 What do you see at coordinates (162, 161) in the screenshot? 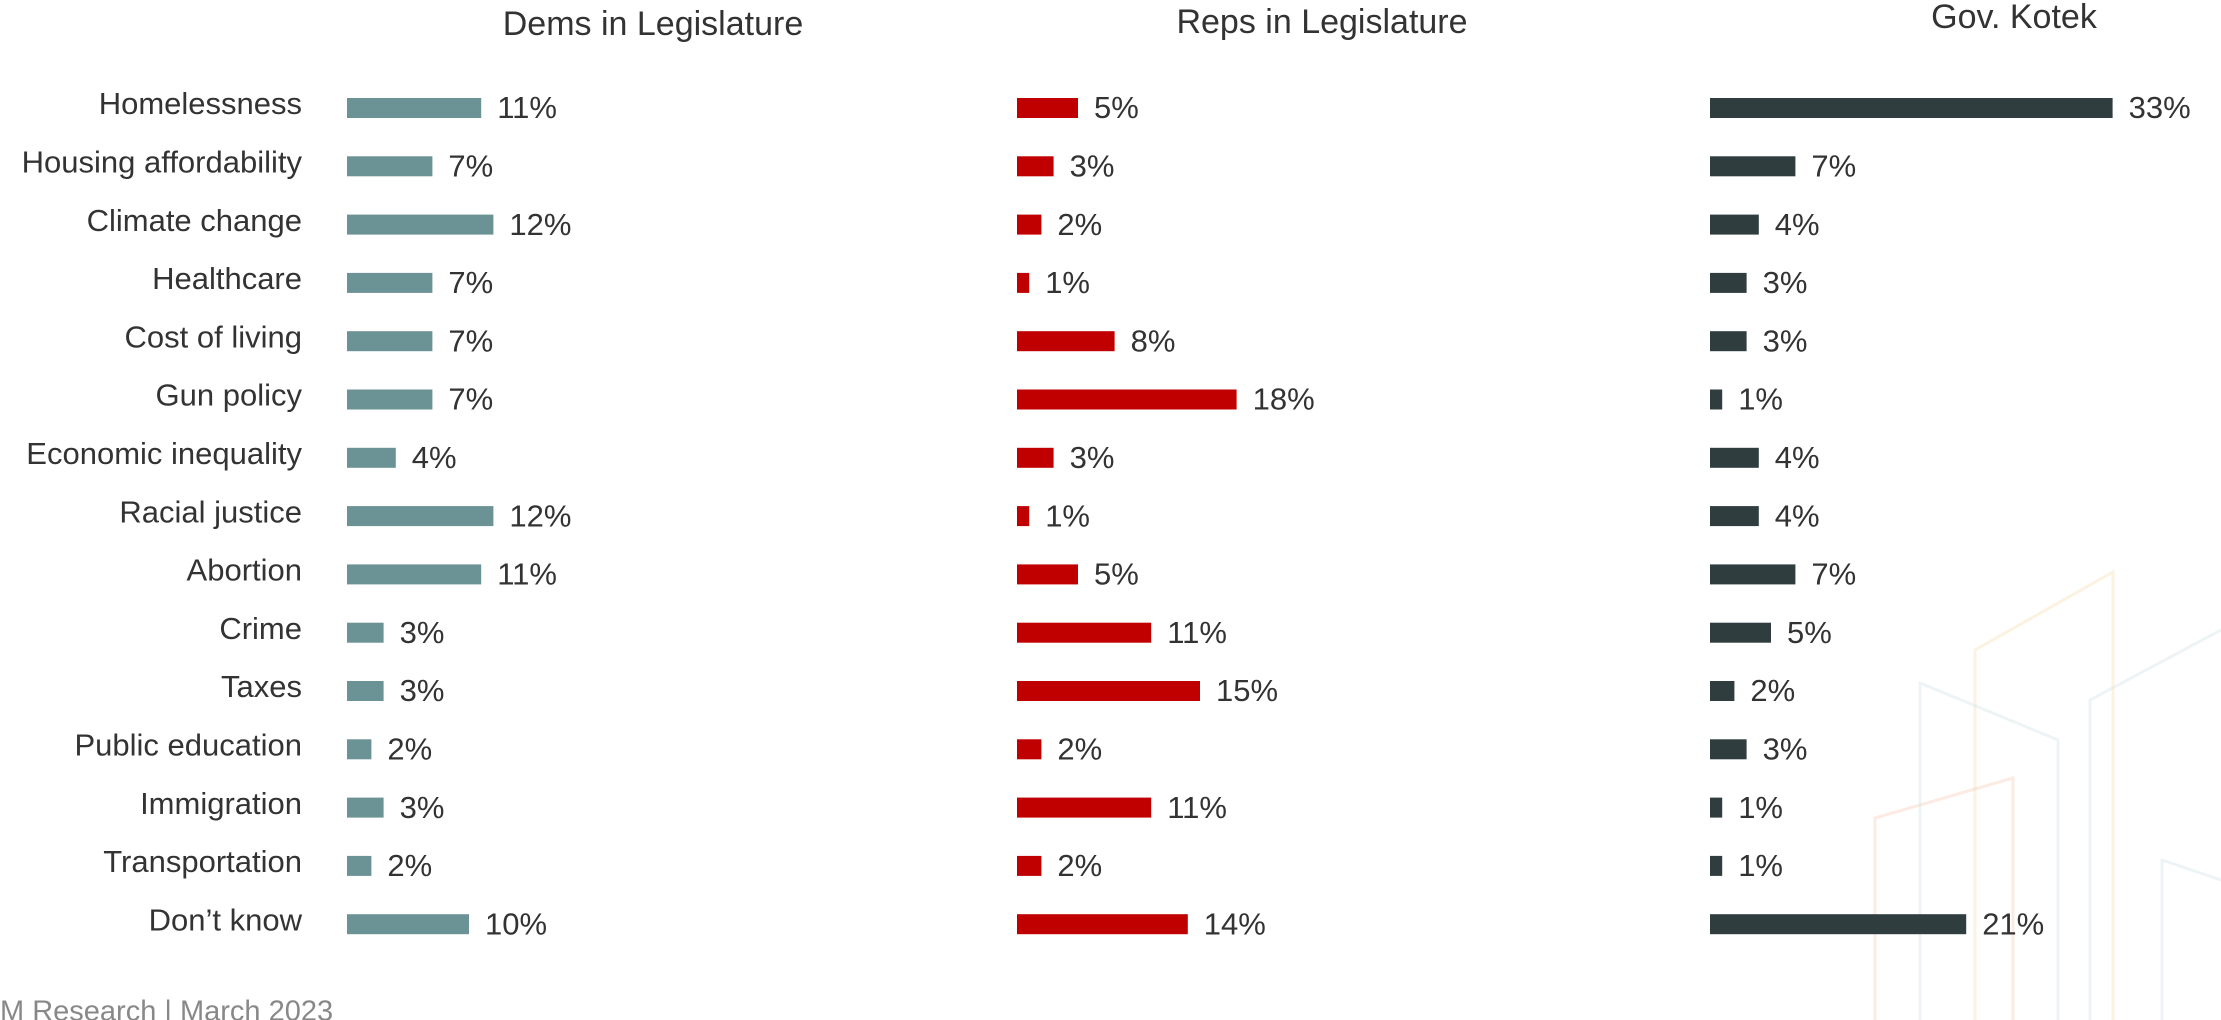
I see `category-label: Housing affordability` at bounding box center [162, 161].